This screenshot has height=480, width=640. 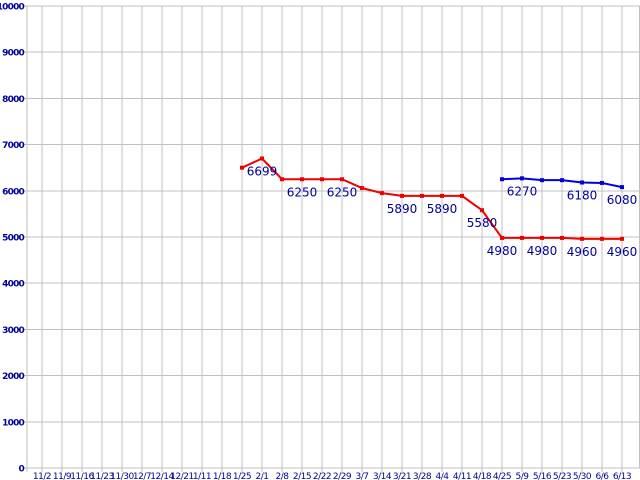 I want to click on x-tick-label: 5/16, so click(x=542, y=476).